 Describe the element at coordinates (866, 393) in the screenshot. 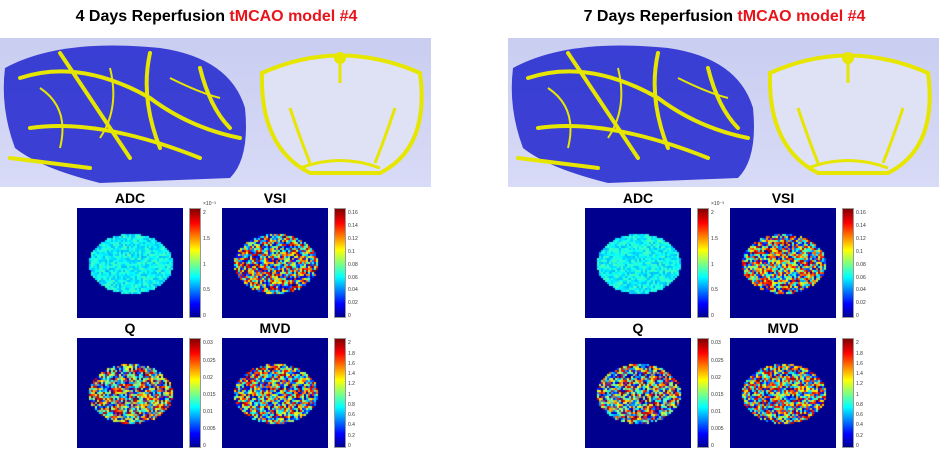

I see `mvd-colorbar-ticks: 0 0.2 0.4 0.6 0.8 1 1.2 1.4 1.6 1.8 2` at that location.